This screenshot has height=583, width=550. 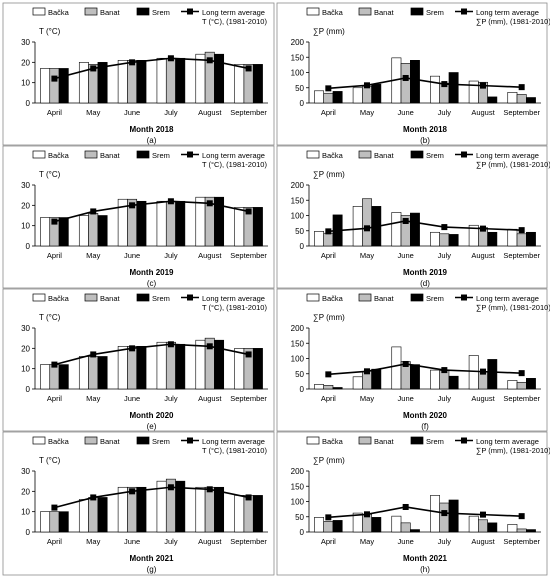 What do you see at coordinates (151, 272) in the screenshot?
I see `x-axis-label: Month 2019` at bounding box center [151, 272].